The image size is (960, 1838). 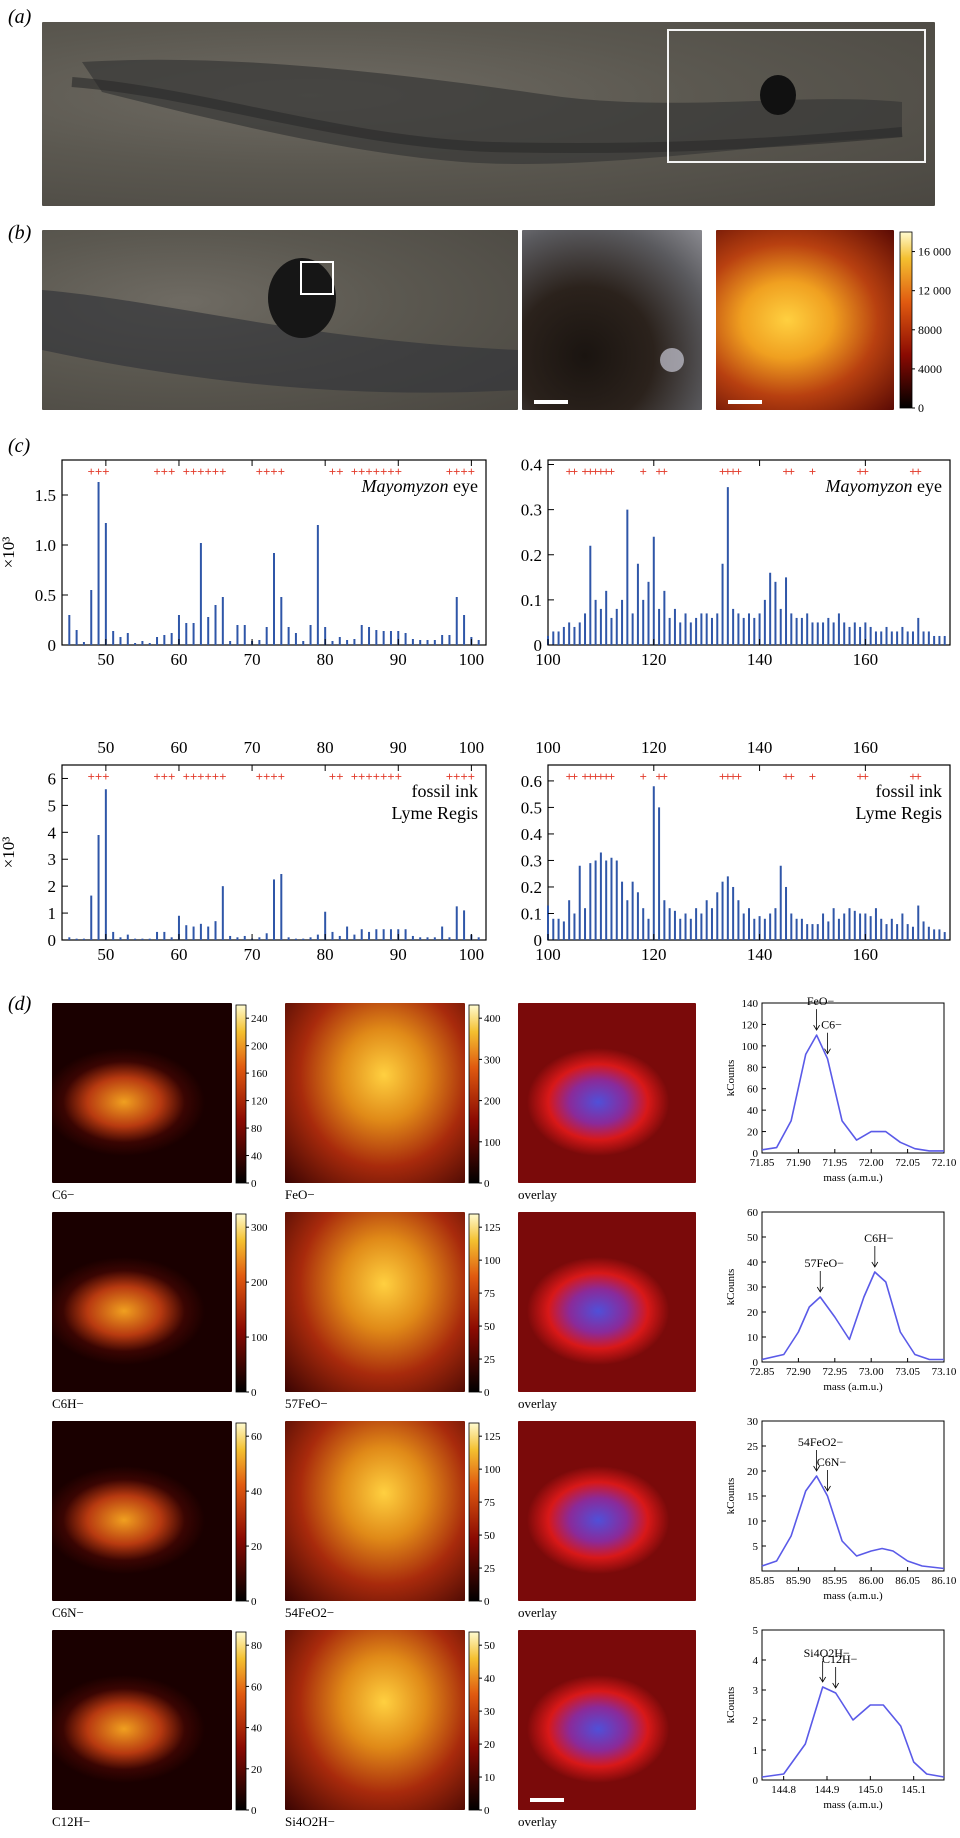 I want to click on ion-map-overlay-label: overlay, so click(x=537, y=1194).